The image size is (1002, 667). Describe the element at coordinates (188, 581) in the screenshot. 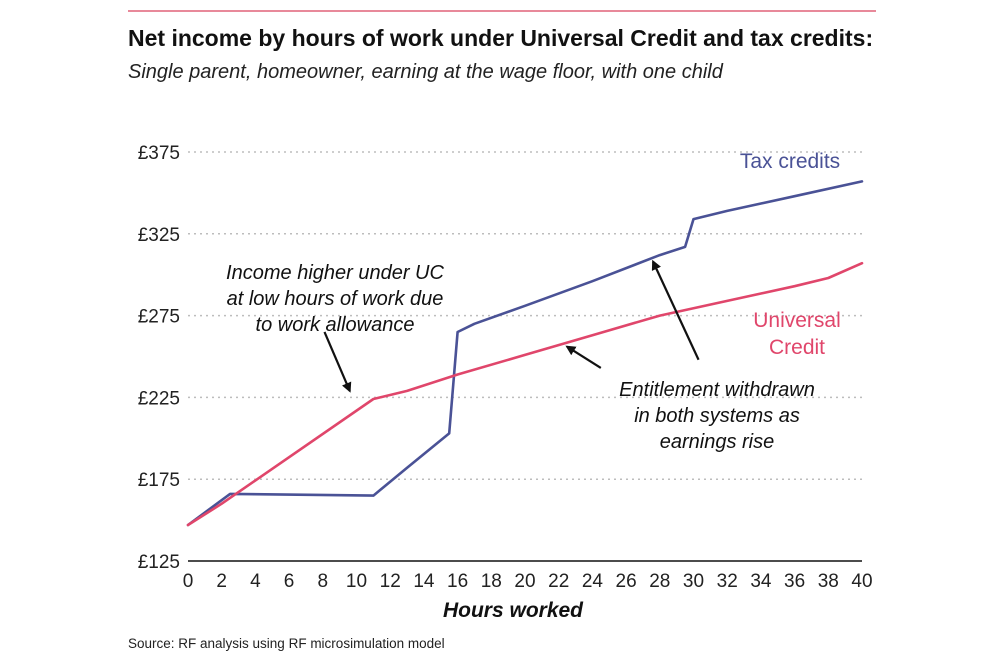

I see `x-tick-label: 0` at that location.